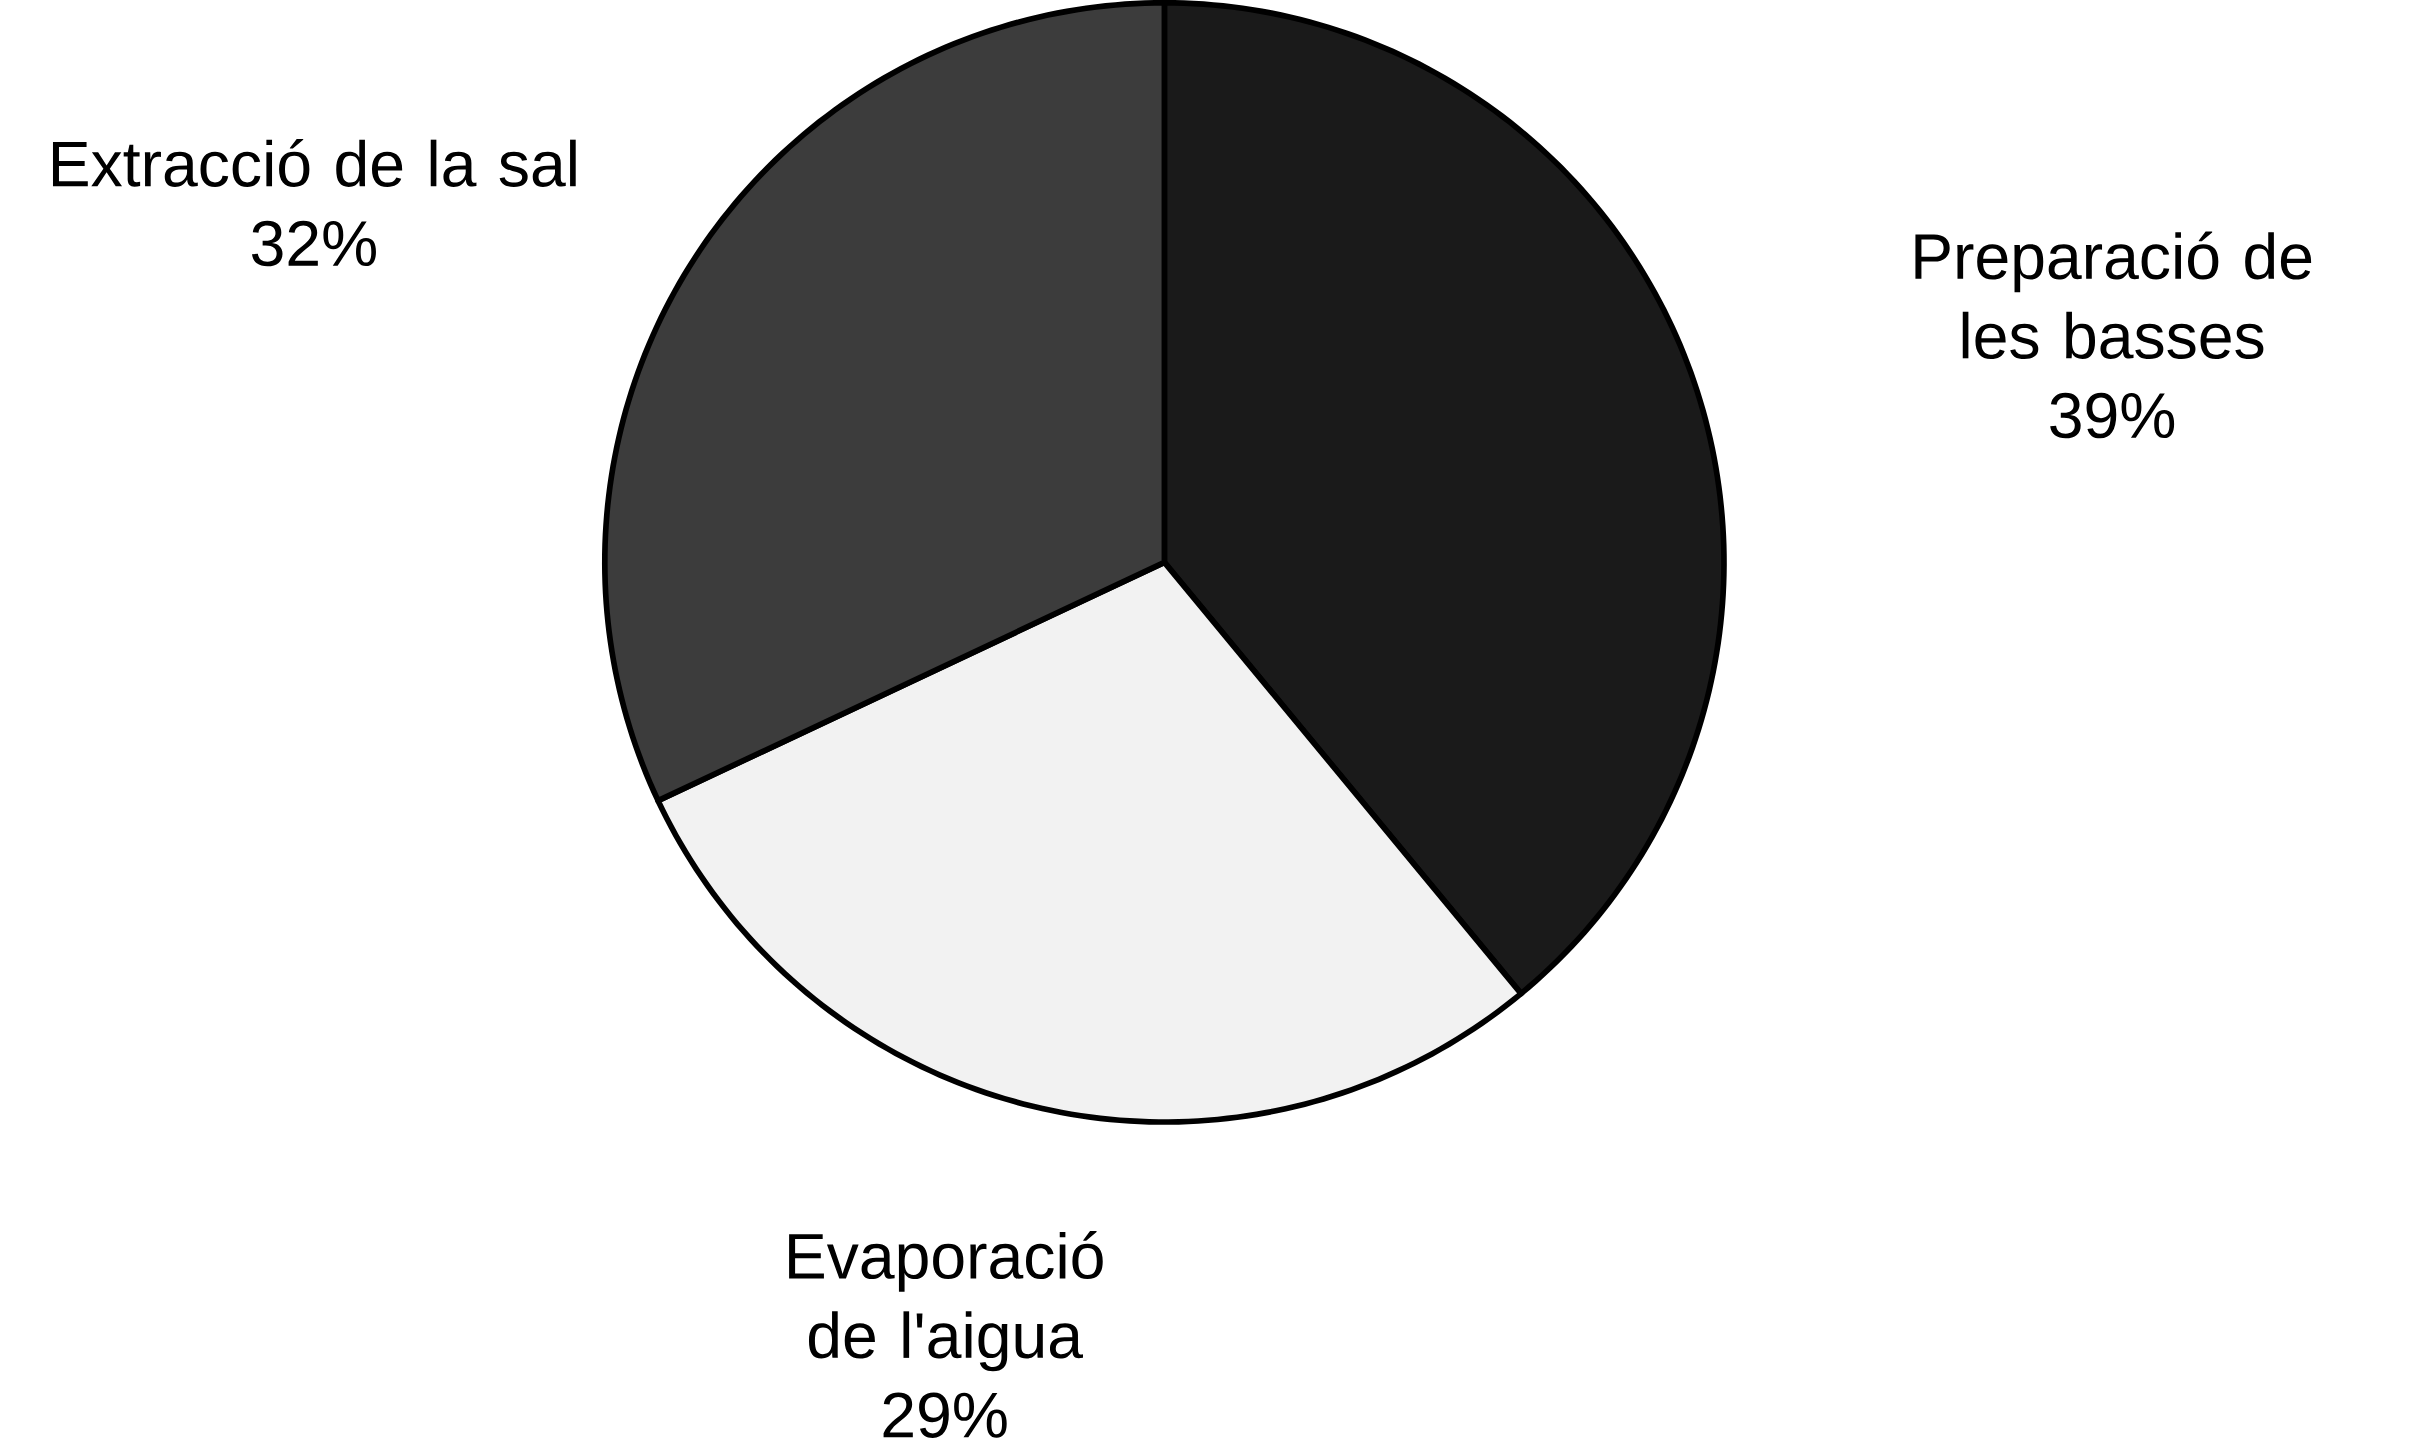  What do you see at coordinates (2112, 416) in the screenshot?
I see `data-label: 39%` at bounding box center [2112, 416].